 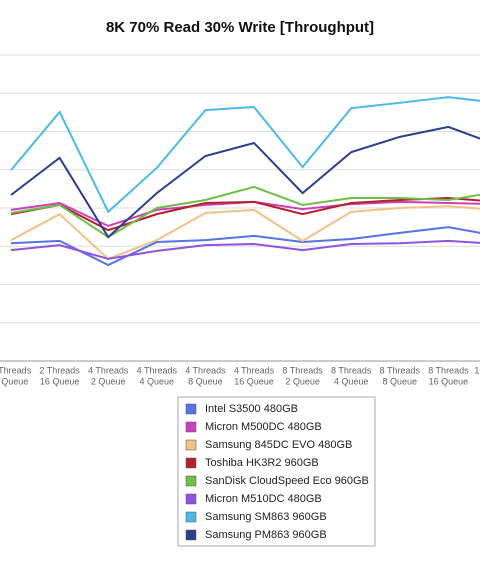 What do you see at coordinates (266, 535) in the screenshot?
I see `legend-label: Samsung PM863 960GB` at bounding box center [266, 535].